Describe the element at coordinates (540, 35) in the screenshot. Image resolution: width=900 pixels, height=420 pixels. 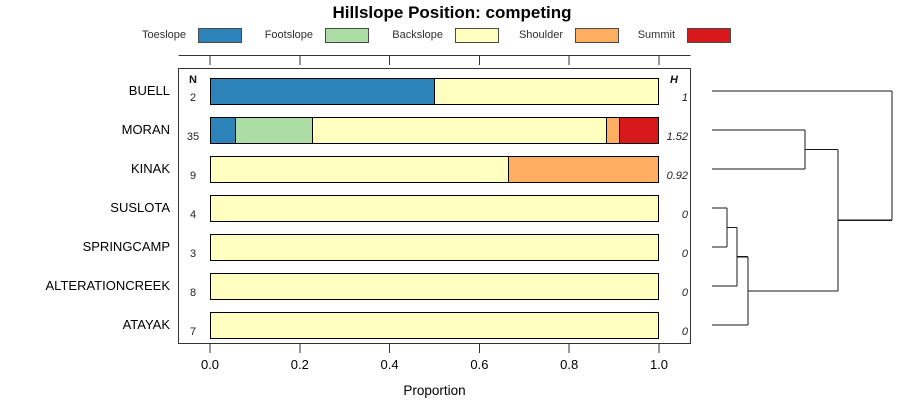
I see `legend-label-shoulder: Shoulder` at that location.